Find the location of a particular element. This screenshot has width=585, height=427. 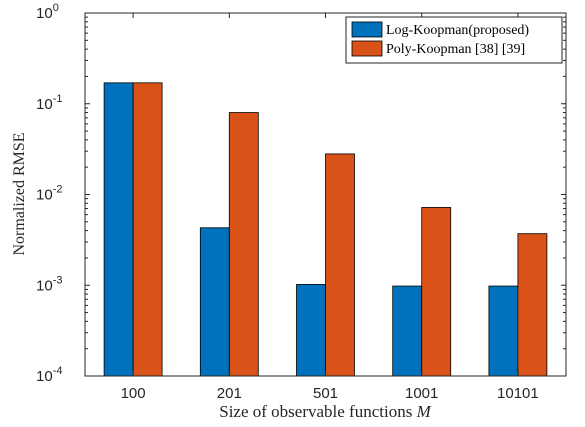

x-tick-label: 10101 is located at coordinates (518, 393).